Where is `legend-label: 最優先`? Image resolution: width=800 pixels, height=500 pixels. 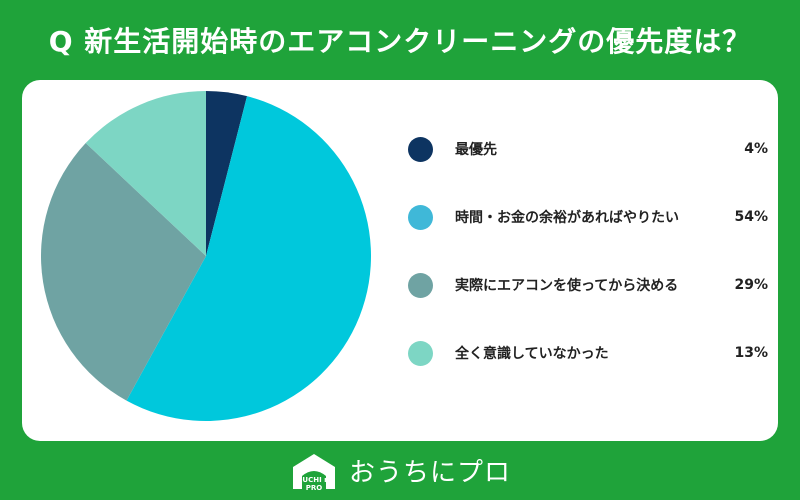 legend-label: 最優先 is located at coordinates (476, 150).